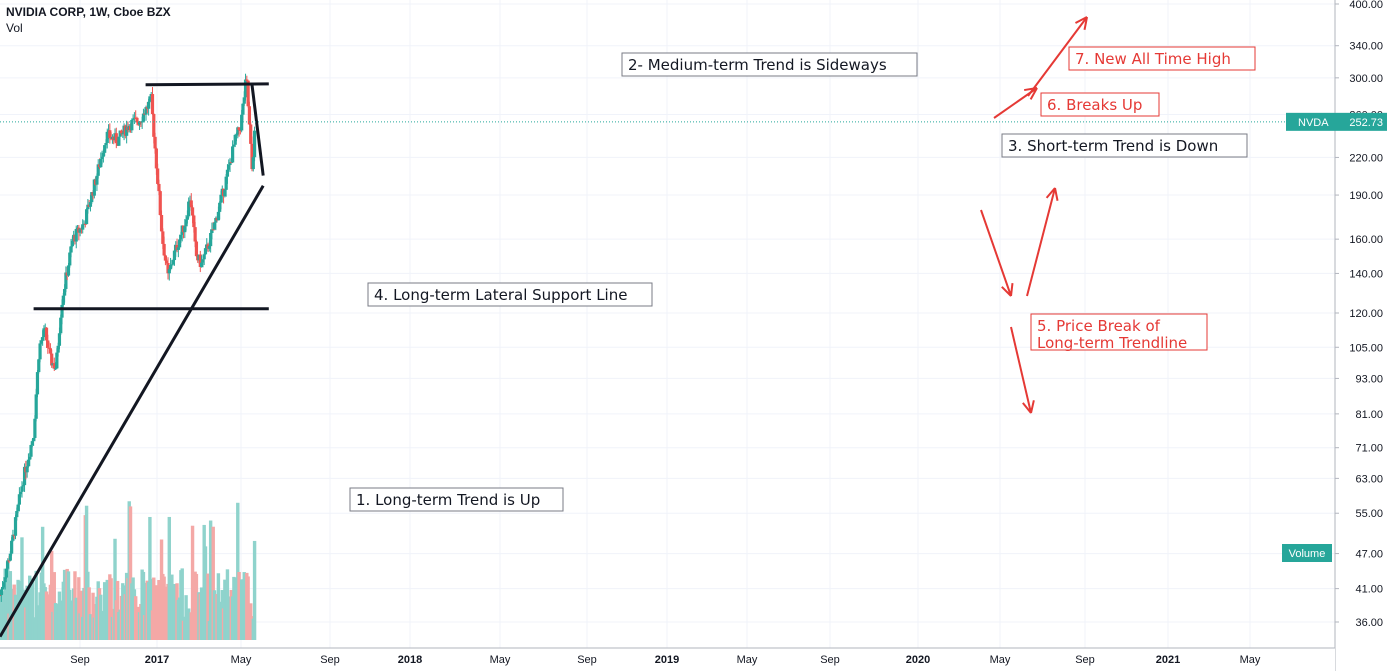 Image resolution: width=1387 pixels, height=671 pixels. I want to click on price-badge-value: 252.73, so click(1366, 123).